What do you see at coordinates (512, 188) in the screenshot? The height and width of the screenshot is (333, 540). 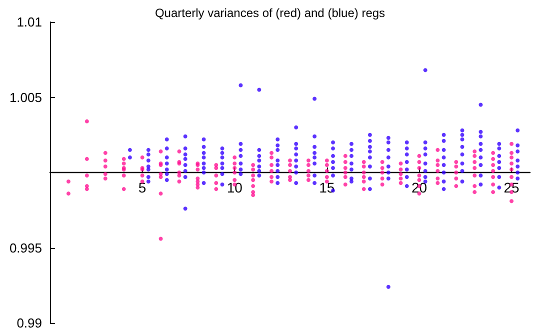 I see `x-tick-label: 25` at bounding box center [512, 188].